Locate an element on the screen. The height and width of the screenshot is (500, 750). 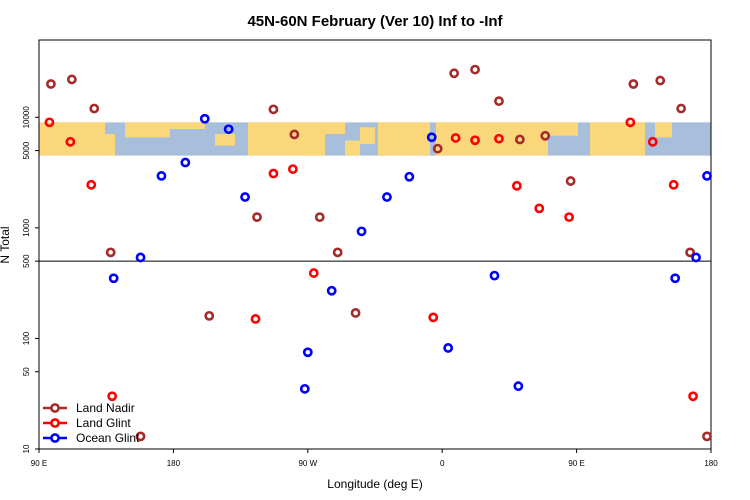
y-tick-label: 100 is located at coordinates (26, 338).